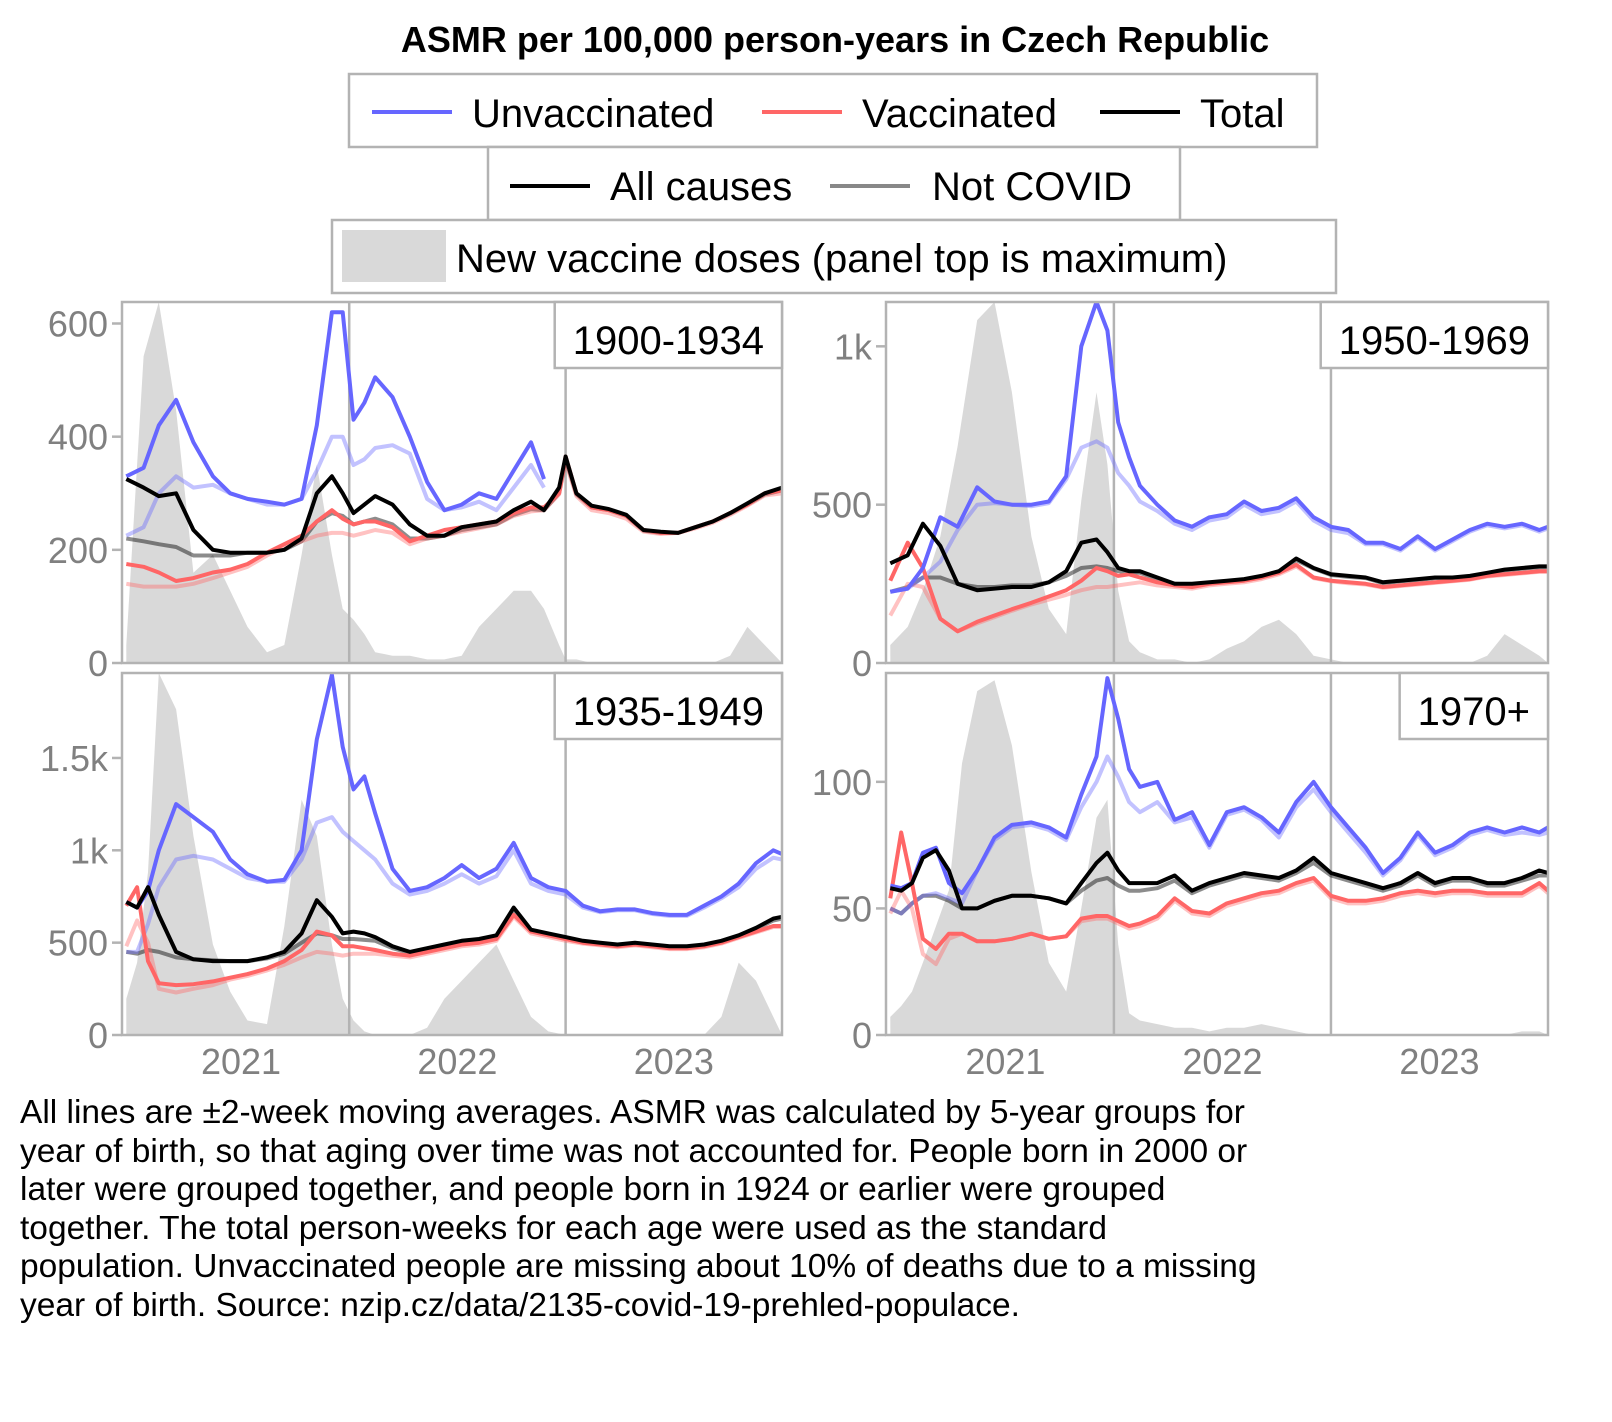 The height and width of the screenshot is (1422, 1612). What do you see at coordinates (593, 114) in the screenshot?
I see `legend-label-unvaccinated: Unvaccinated` at bounding box center [593, 114].